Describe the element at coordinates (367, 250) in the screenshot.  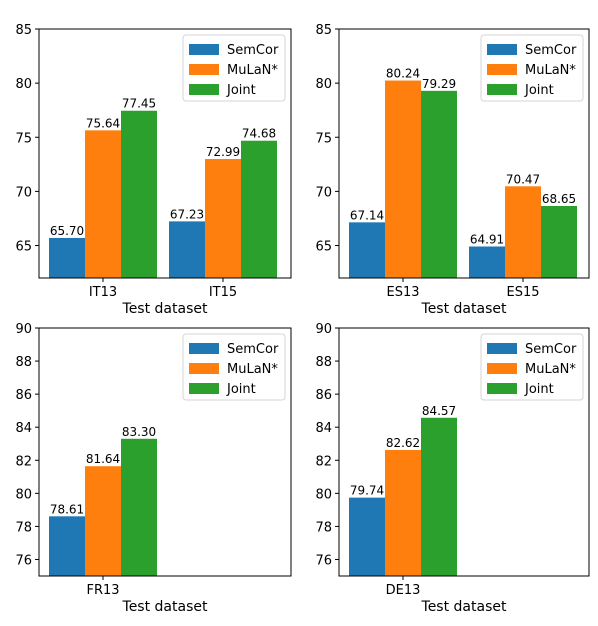
I see `bar-semcor-es13` at that location.